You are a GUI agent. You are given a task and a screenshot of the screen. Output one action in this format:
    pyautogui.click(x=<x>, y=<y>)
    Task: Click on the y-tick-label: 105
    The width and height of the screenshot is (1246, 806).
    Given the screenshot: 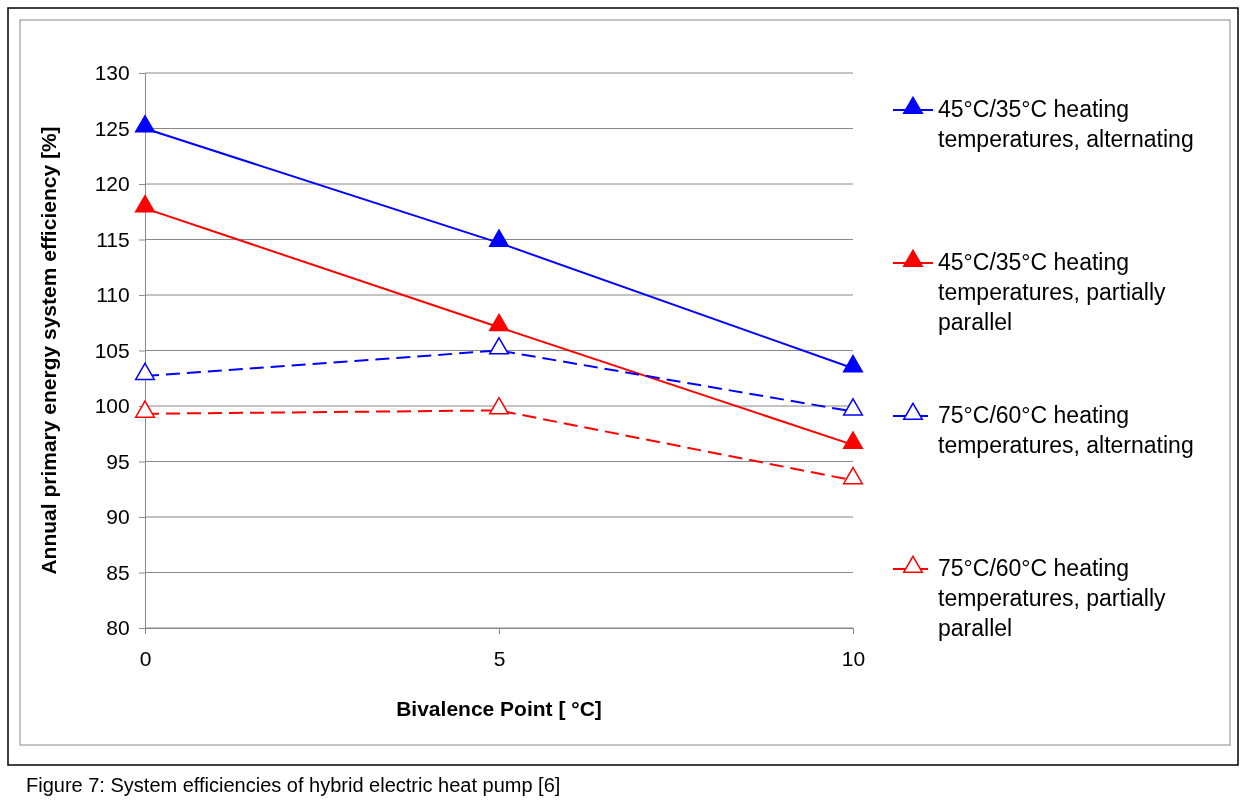 What is the action you would take?
    pyautogui.click(x=112, y=350)
    